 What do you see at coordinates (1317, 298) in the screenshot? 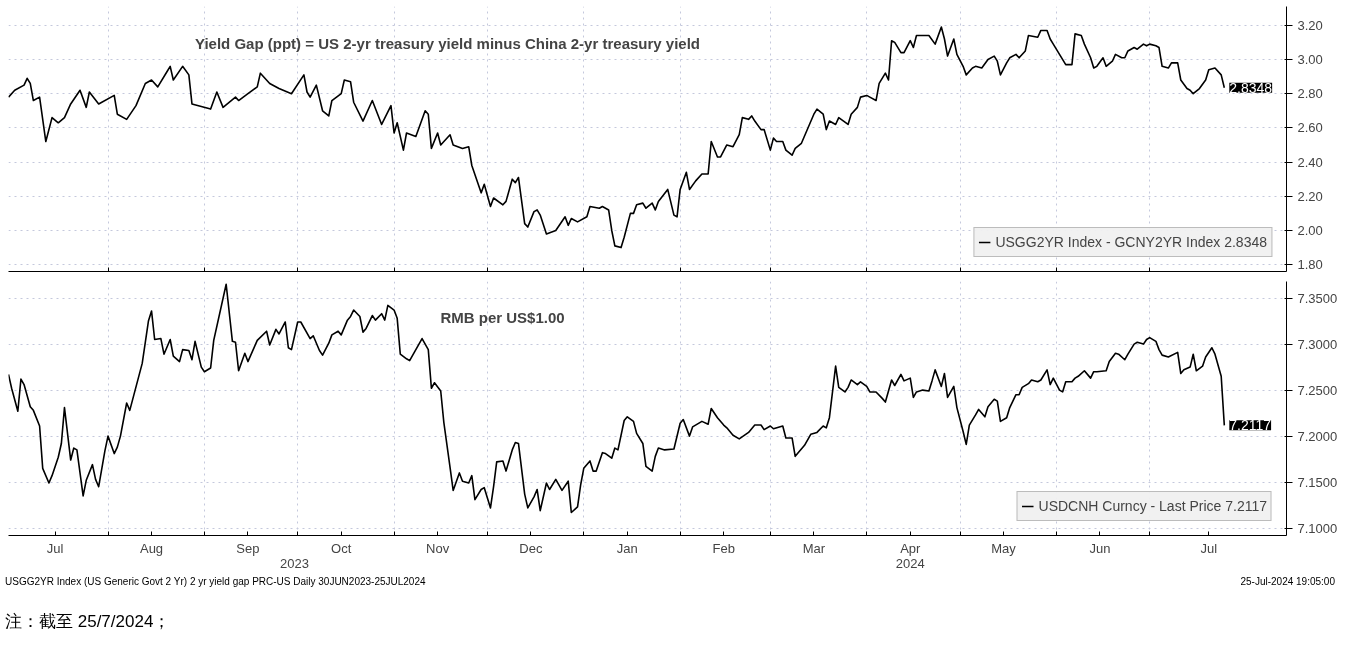
I see `y-tick-label: 7.3500` at bounding box center [1317, 298].